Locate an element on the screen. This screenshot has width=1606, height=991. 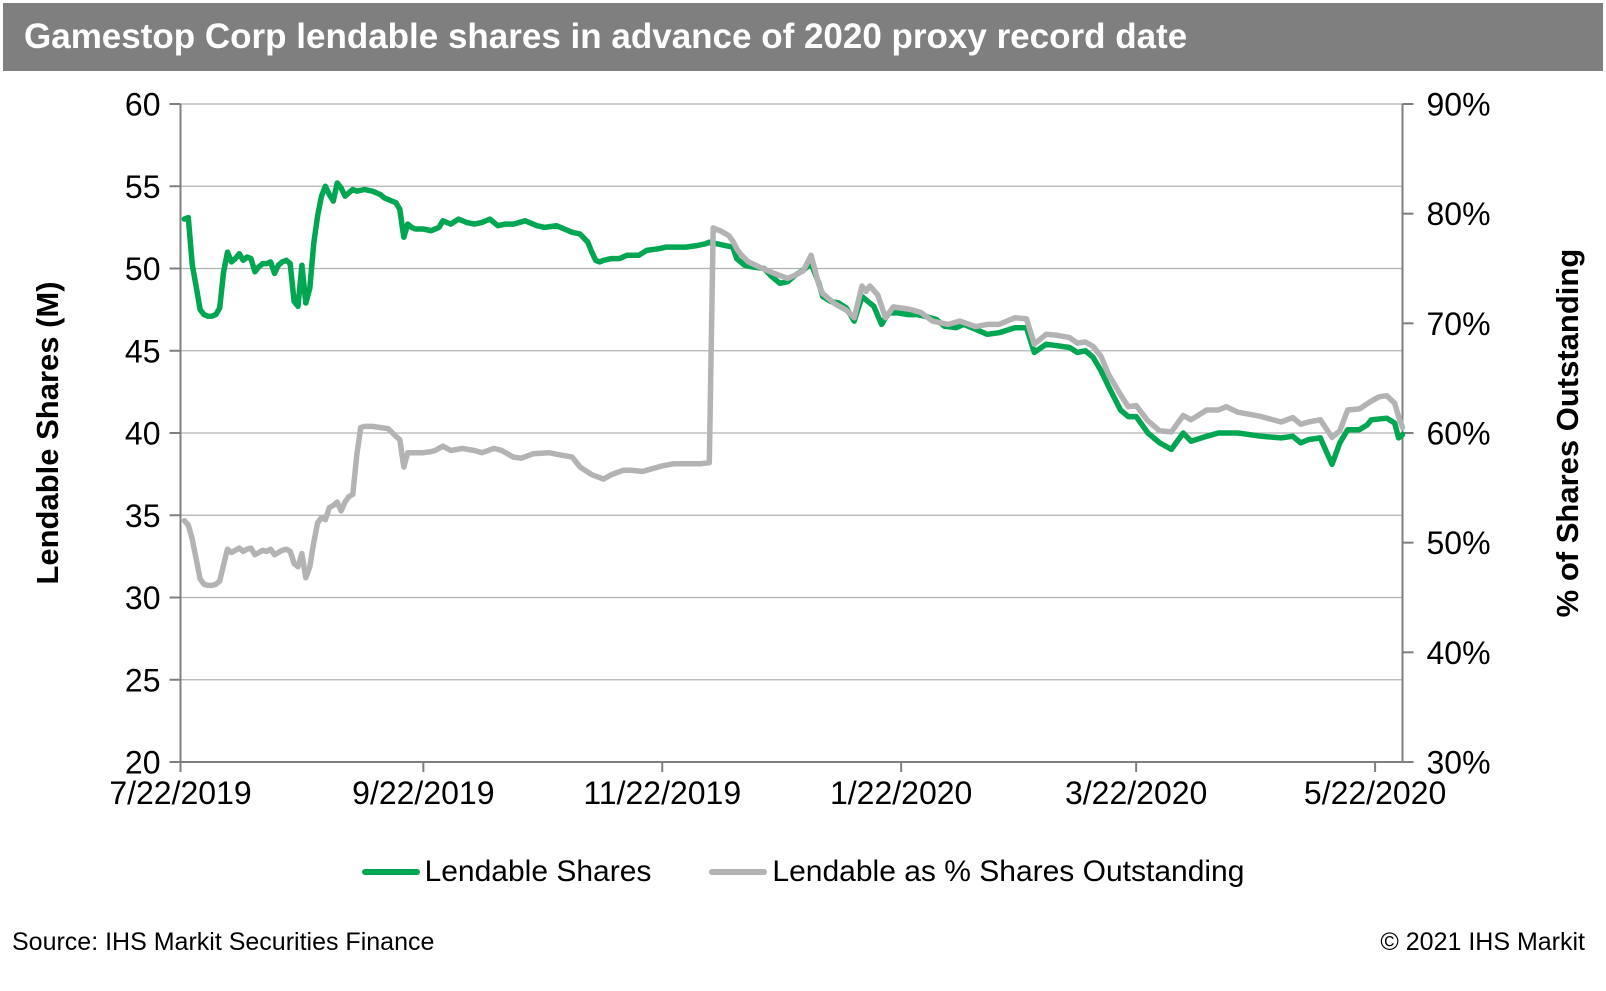
right-axis-tick-label: 80% is located at coordinates (1459, 214).